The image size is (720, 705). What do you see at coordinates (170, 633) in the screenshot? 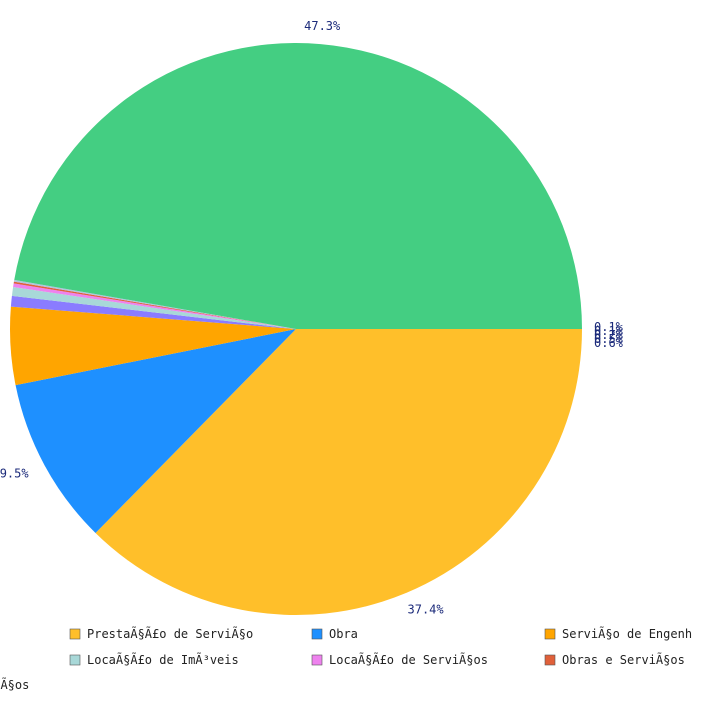
I see `legend-label: PrestaÃ§Ã£o de ServiÃ§o` at bounding box center [170, 633].